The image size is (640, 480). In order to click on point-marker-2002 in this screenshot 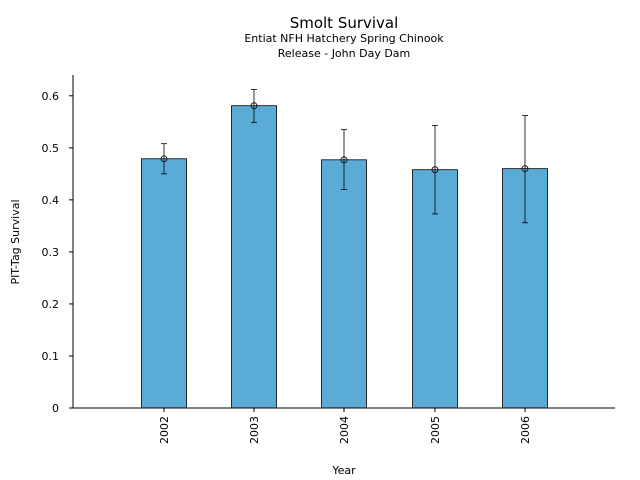, I will do `click(164, 159)`.